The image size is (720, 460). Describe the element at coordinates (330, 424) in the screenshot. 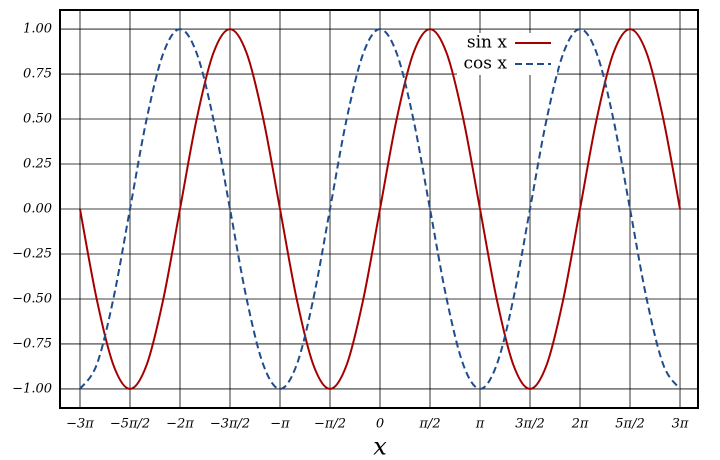

I see `x-tick-label: −π/2` at that location.